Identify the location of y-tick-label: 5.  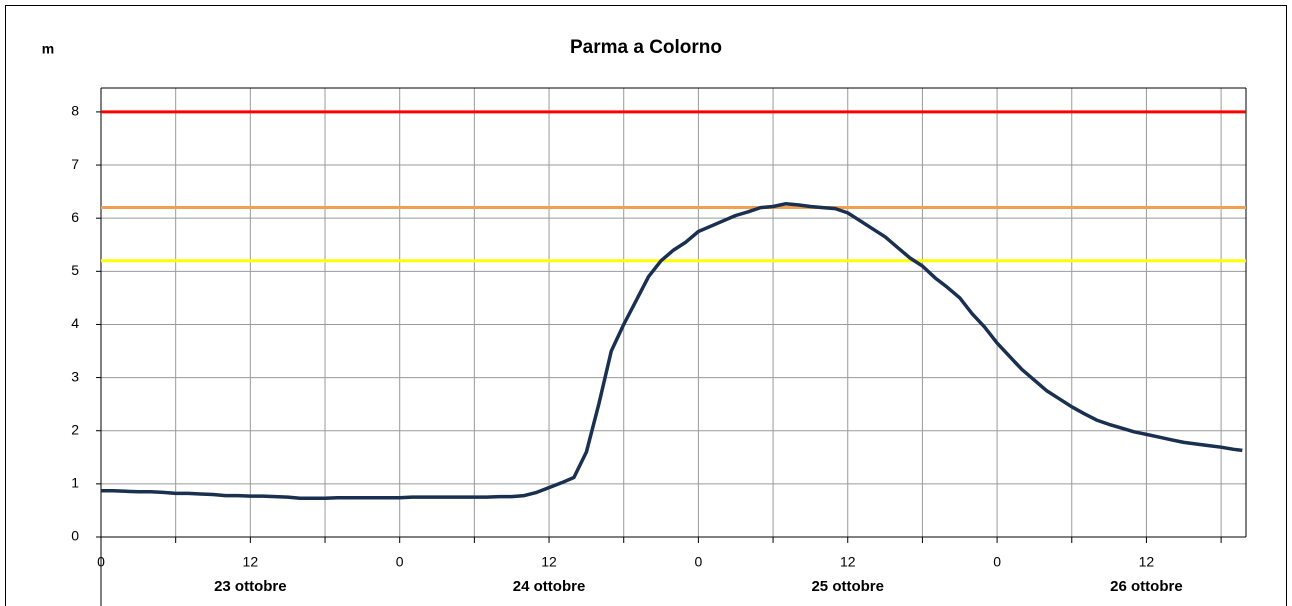
(75, 270).